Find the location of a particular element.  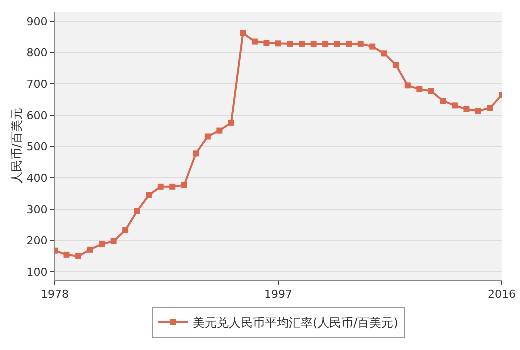

y-tick-label: 200 is located at coordinates (37, 241).